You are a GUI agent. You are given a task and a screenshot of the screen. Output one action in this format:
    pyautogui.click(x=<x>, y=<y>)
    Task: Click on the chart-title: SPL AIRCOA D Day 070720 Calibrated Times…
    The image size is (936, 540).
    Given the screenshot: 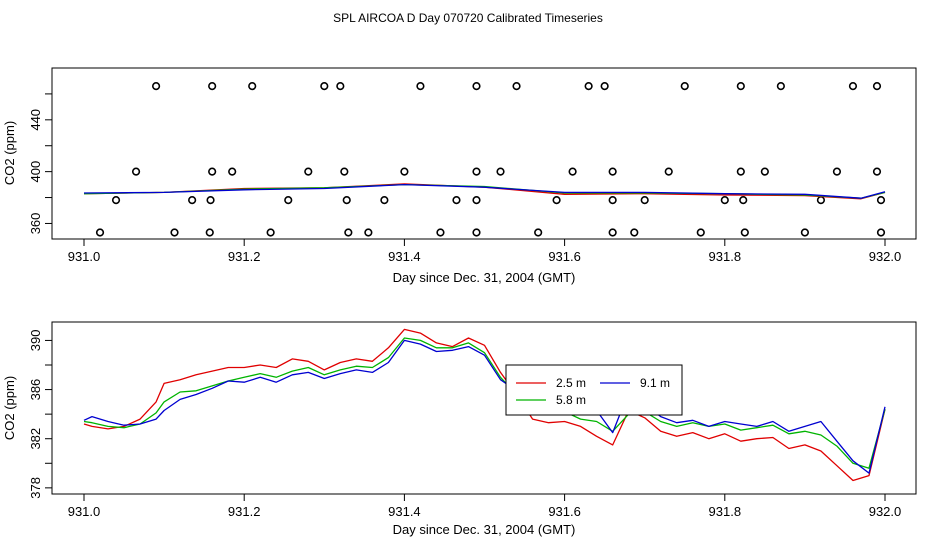 What is the action you would take?
    pyautogui.click(x=468, y=18)
    